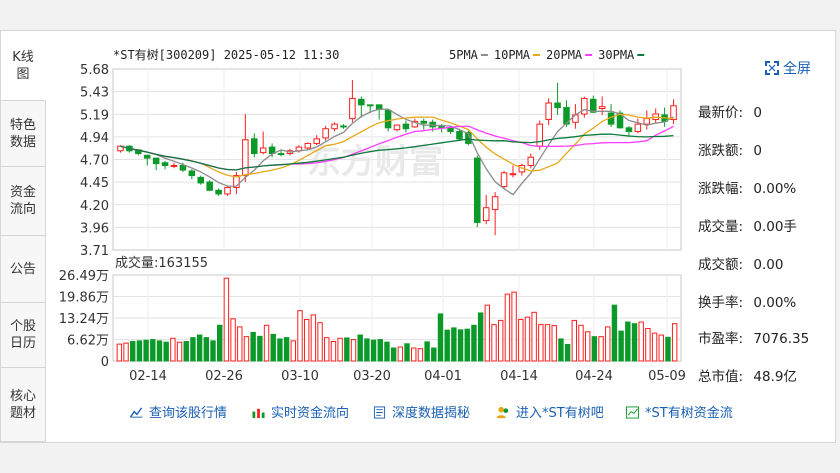  Describe the element at coordinates (397, 145) in the screenshot. I see `ma-line-10pma` at that location.